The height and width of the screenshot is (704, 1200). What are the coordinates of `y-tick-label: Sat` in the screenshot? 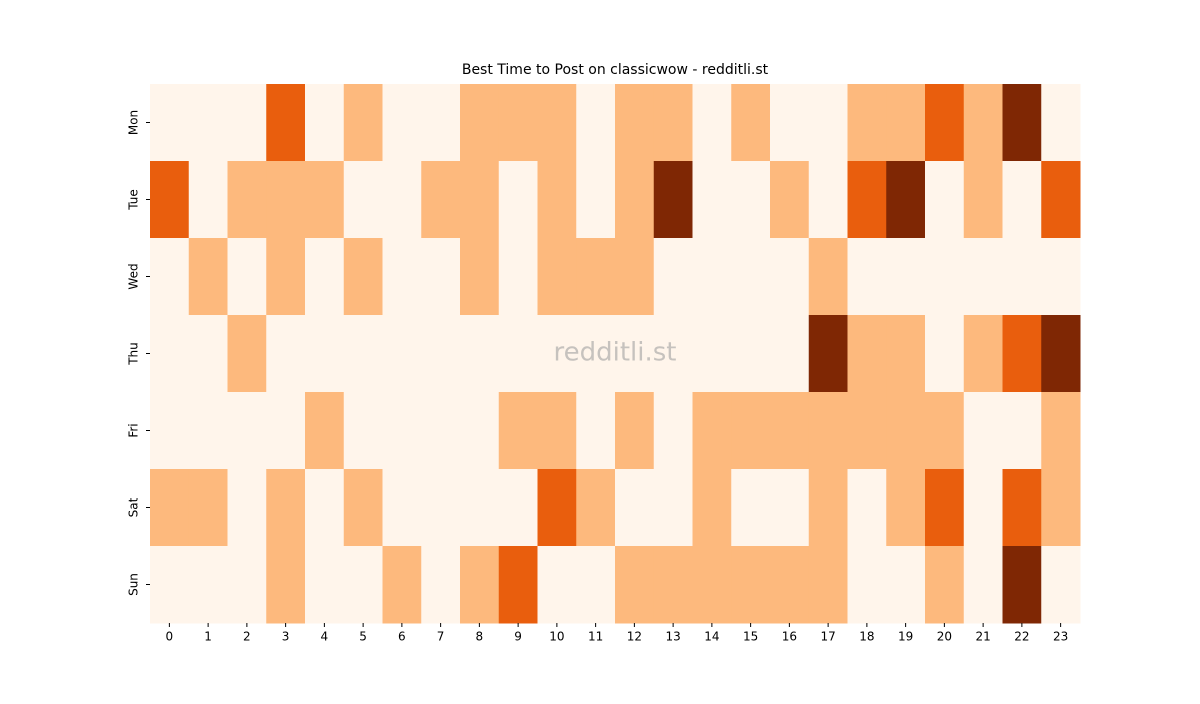 It's located at (134, 507).